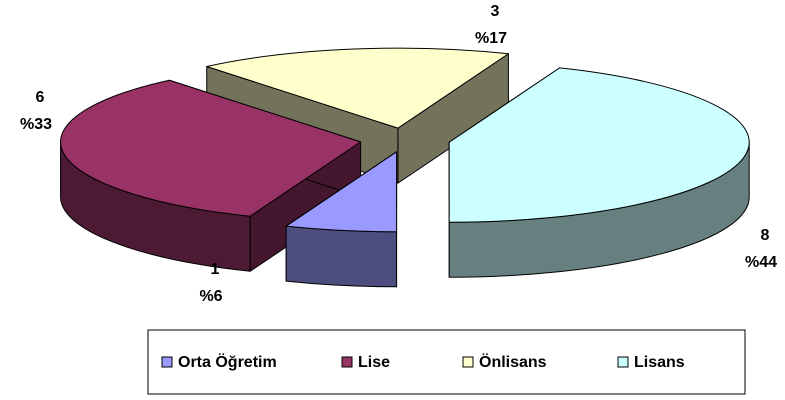 This screenshot has height=400, width=785. I want to click on data-label-percent: %17, so click(491, 38).